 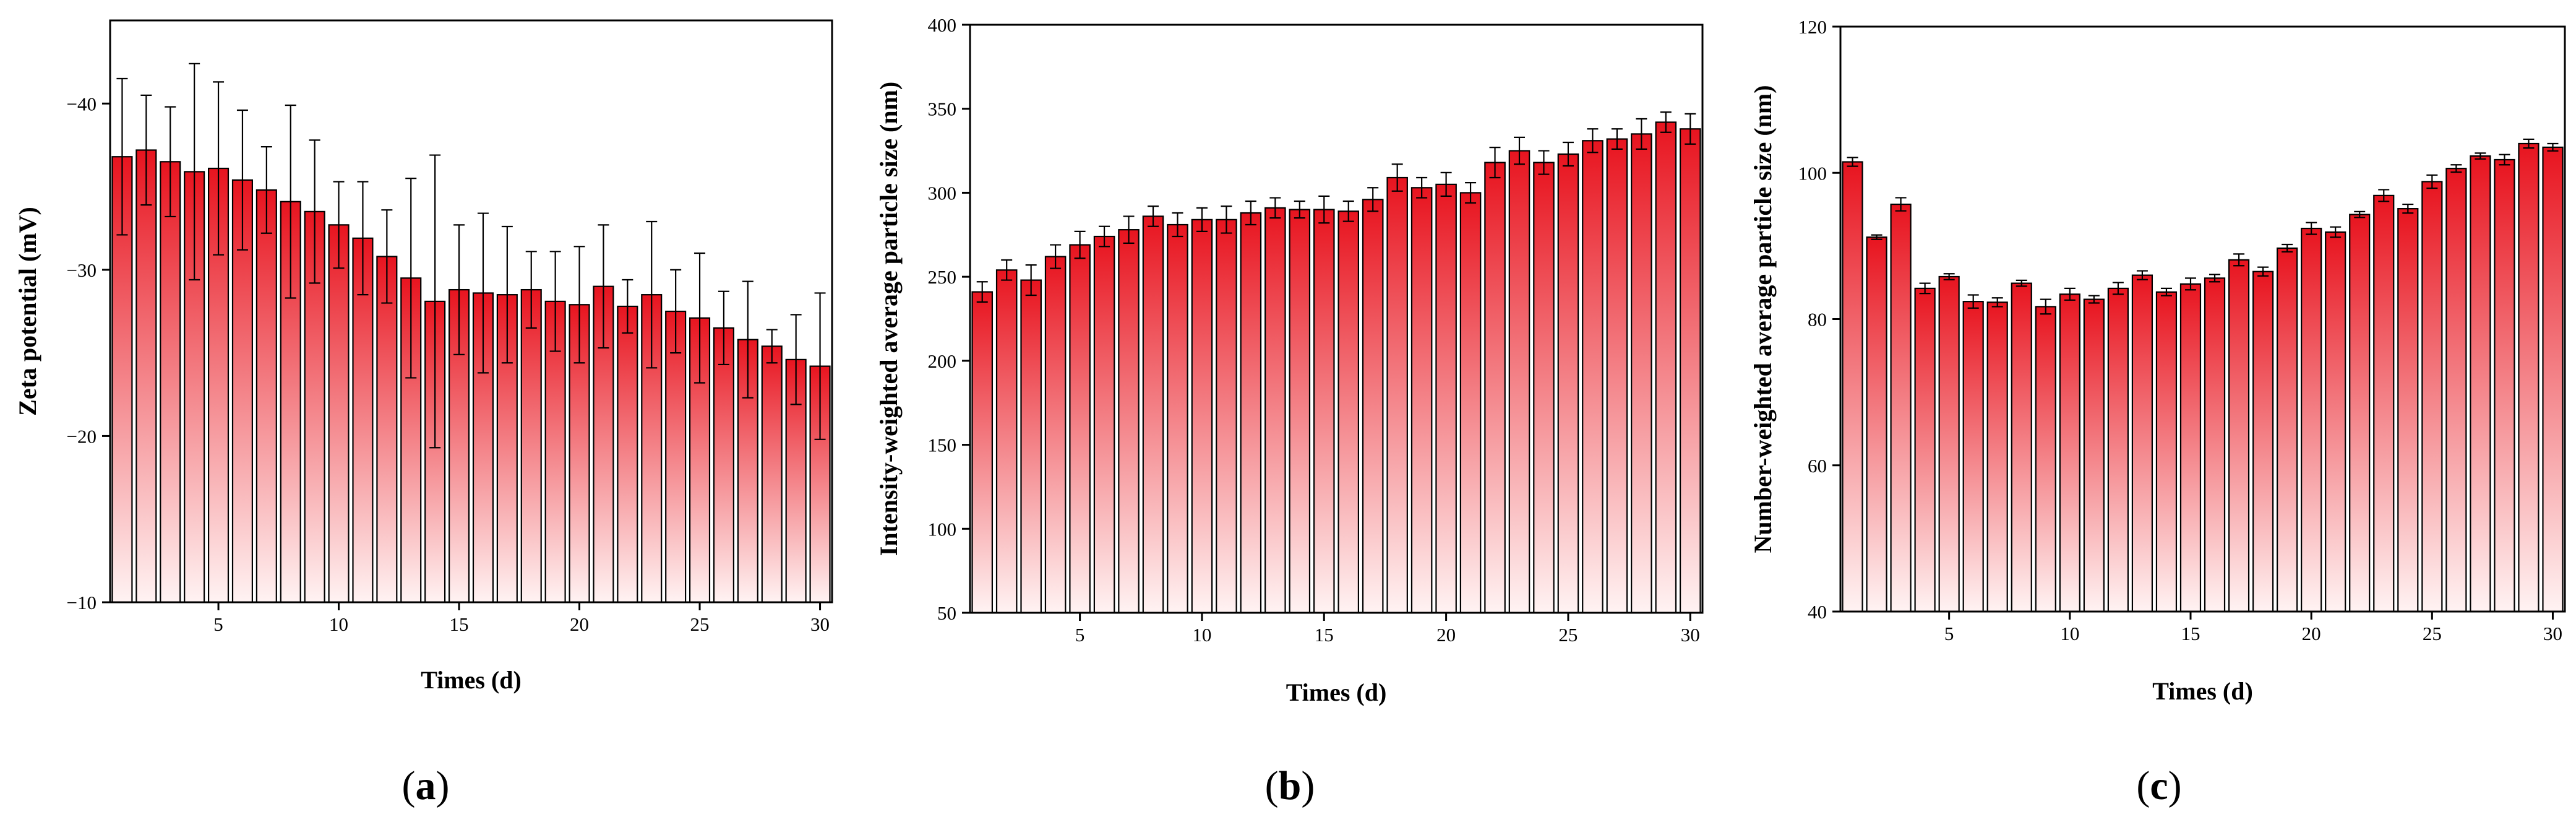 I want to click on y-tick-label: −40, so click(x=82, y=104).